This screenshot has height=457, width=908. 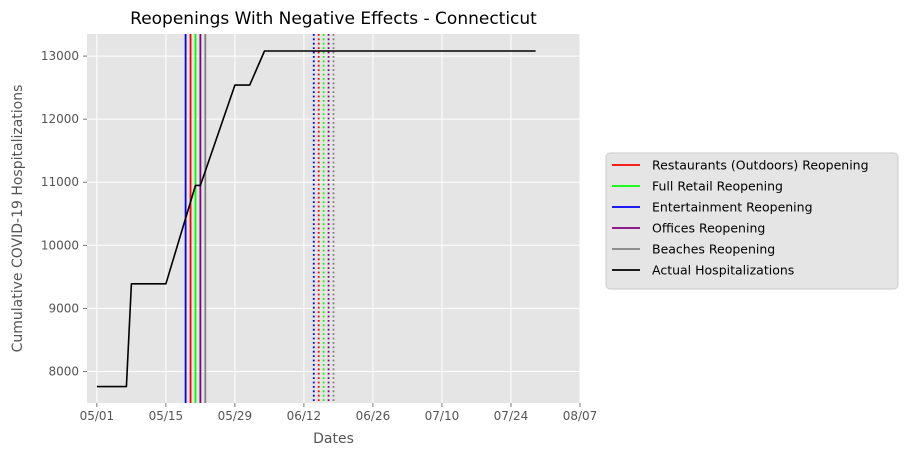 I want to click on legend-label: Entertainment Reopening, so click(x=732, y=207).